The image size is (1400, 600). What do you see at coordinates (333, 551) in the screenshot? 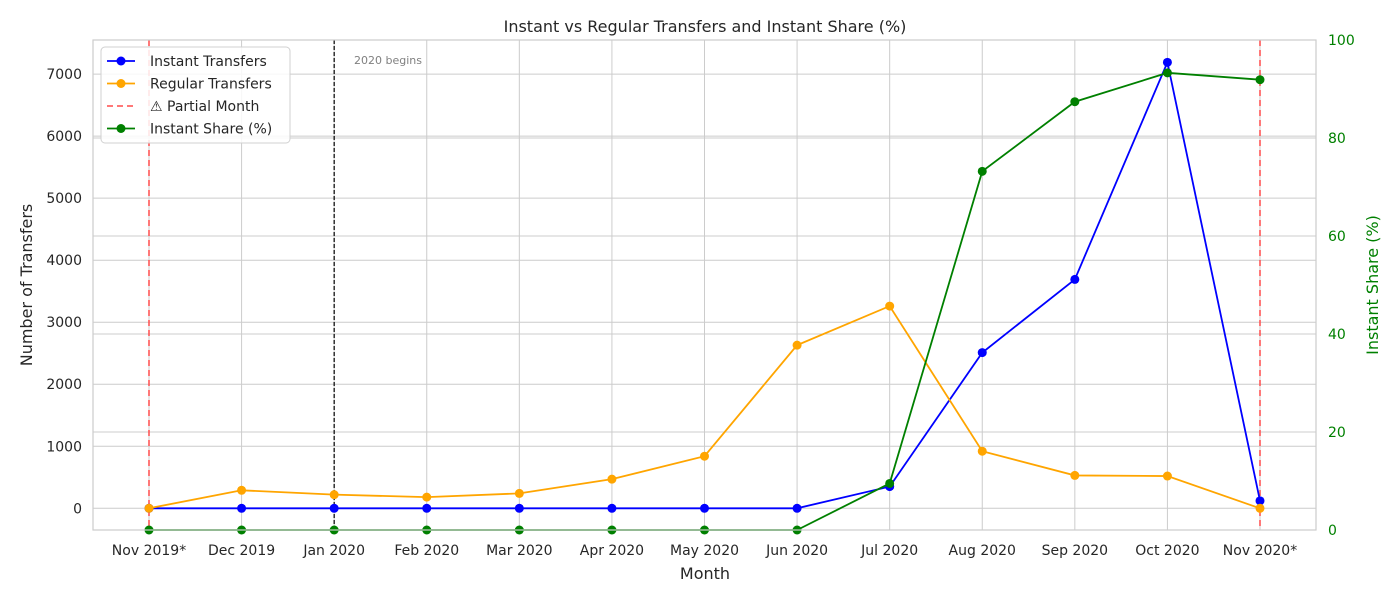
I see `x-tick-label: Jan 2020` at bounding box center [333, 551].